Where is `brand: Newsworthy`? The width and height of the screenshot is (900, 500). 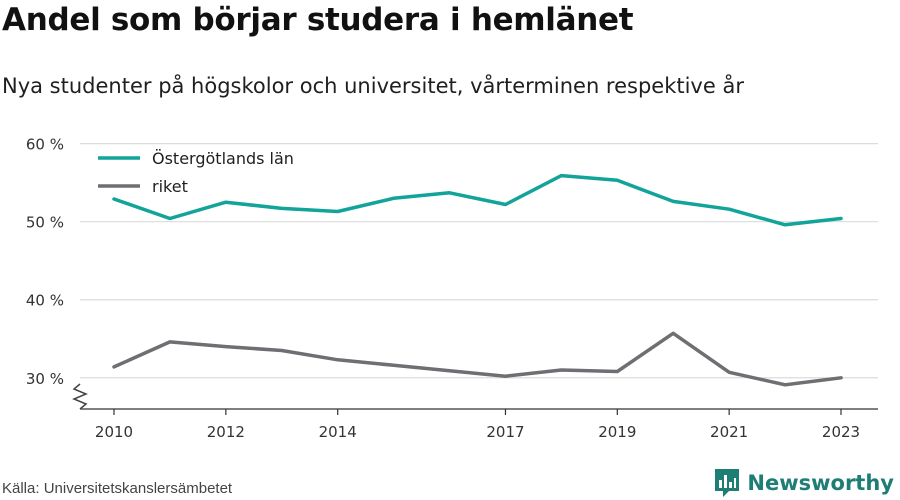
brand: Newsworthy is located at coordinates (804, 483).